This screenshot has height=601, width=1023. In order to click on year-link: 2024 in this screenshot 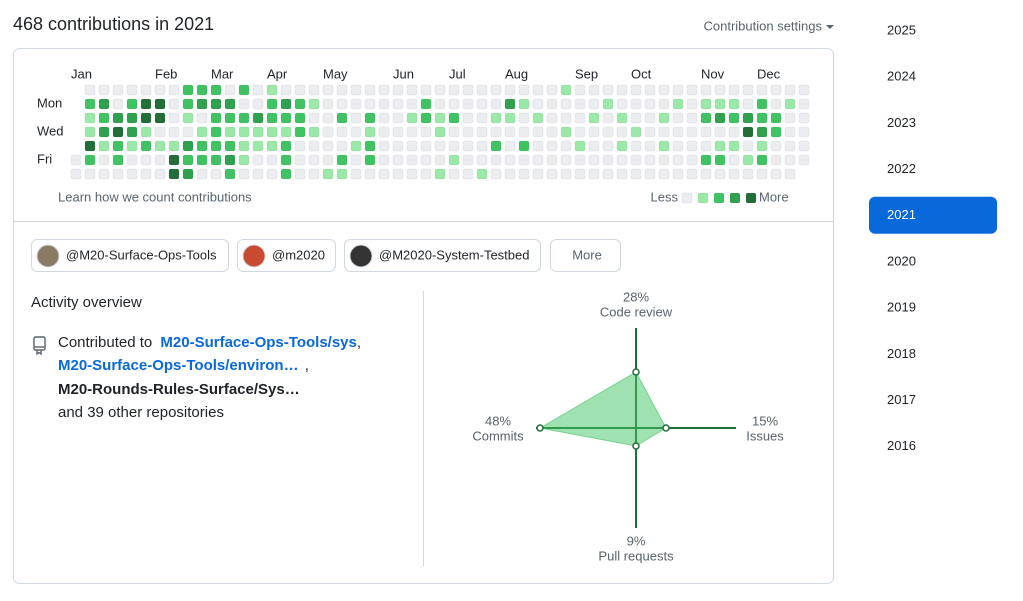, I will do `click(901, 76)`.